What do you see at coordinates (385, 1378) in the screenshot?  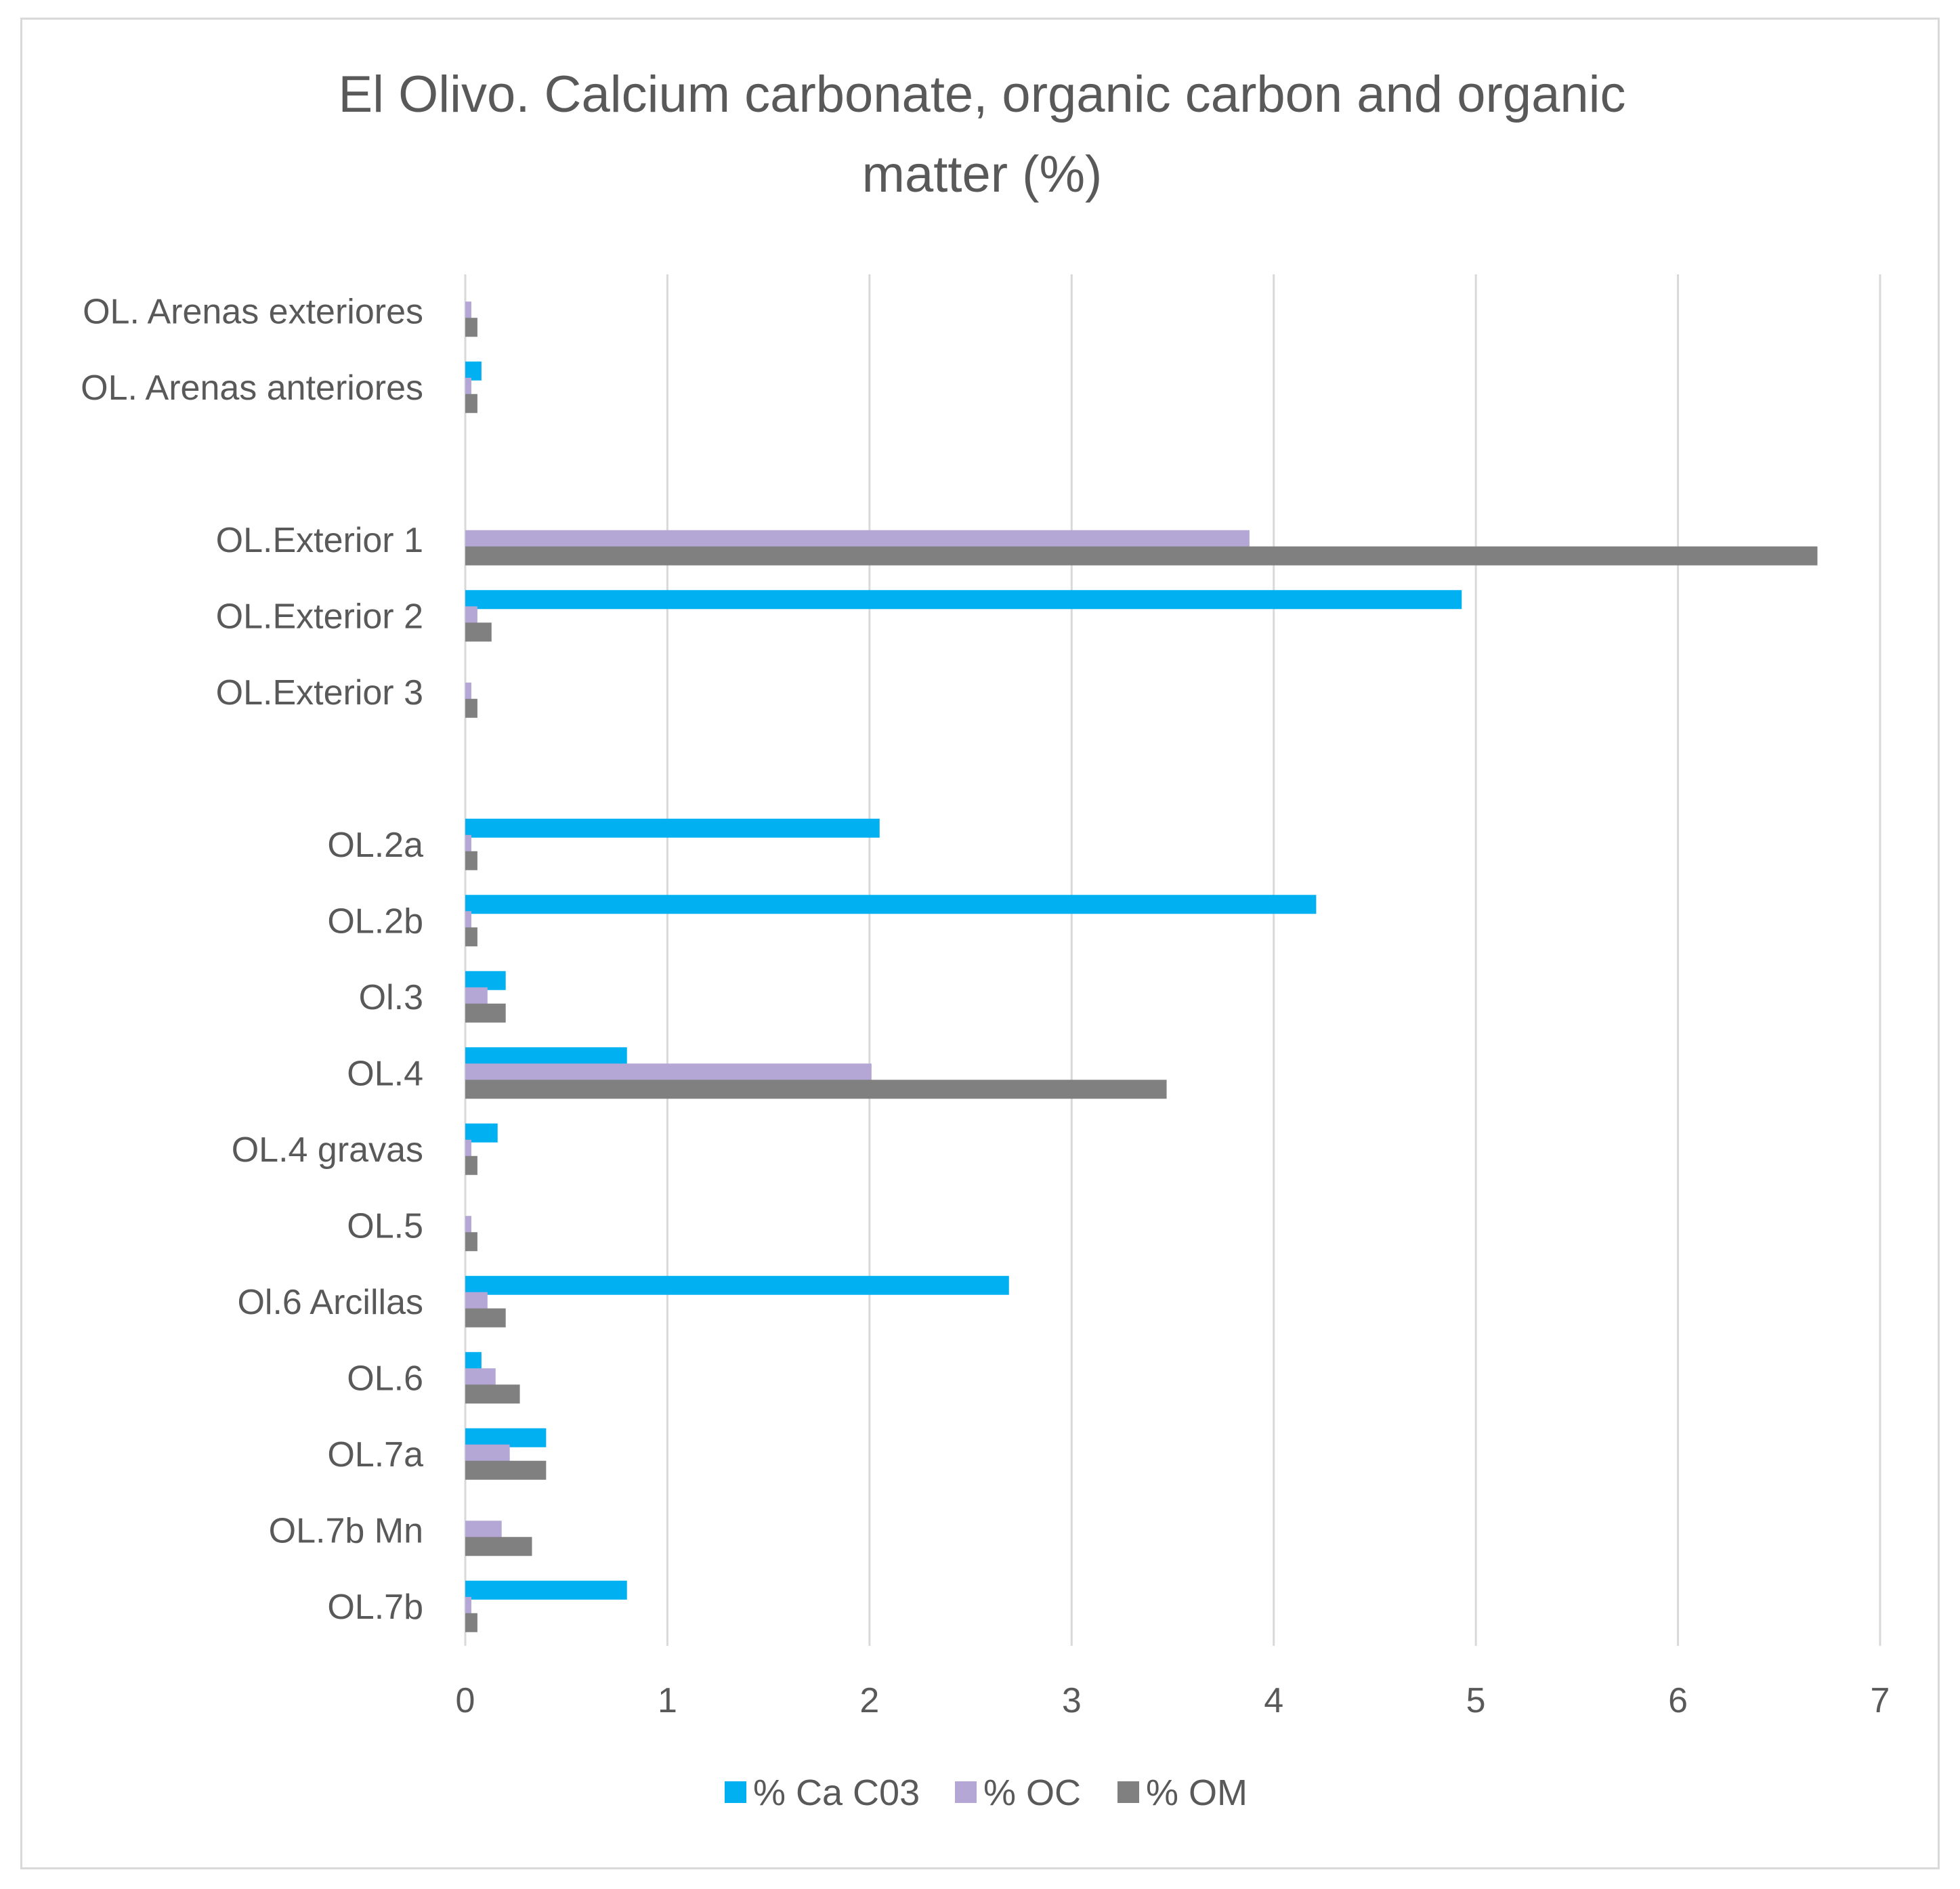 I see `category-label-14: OL.6` at bounding box center [385, 1378].